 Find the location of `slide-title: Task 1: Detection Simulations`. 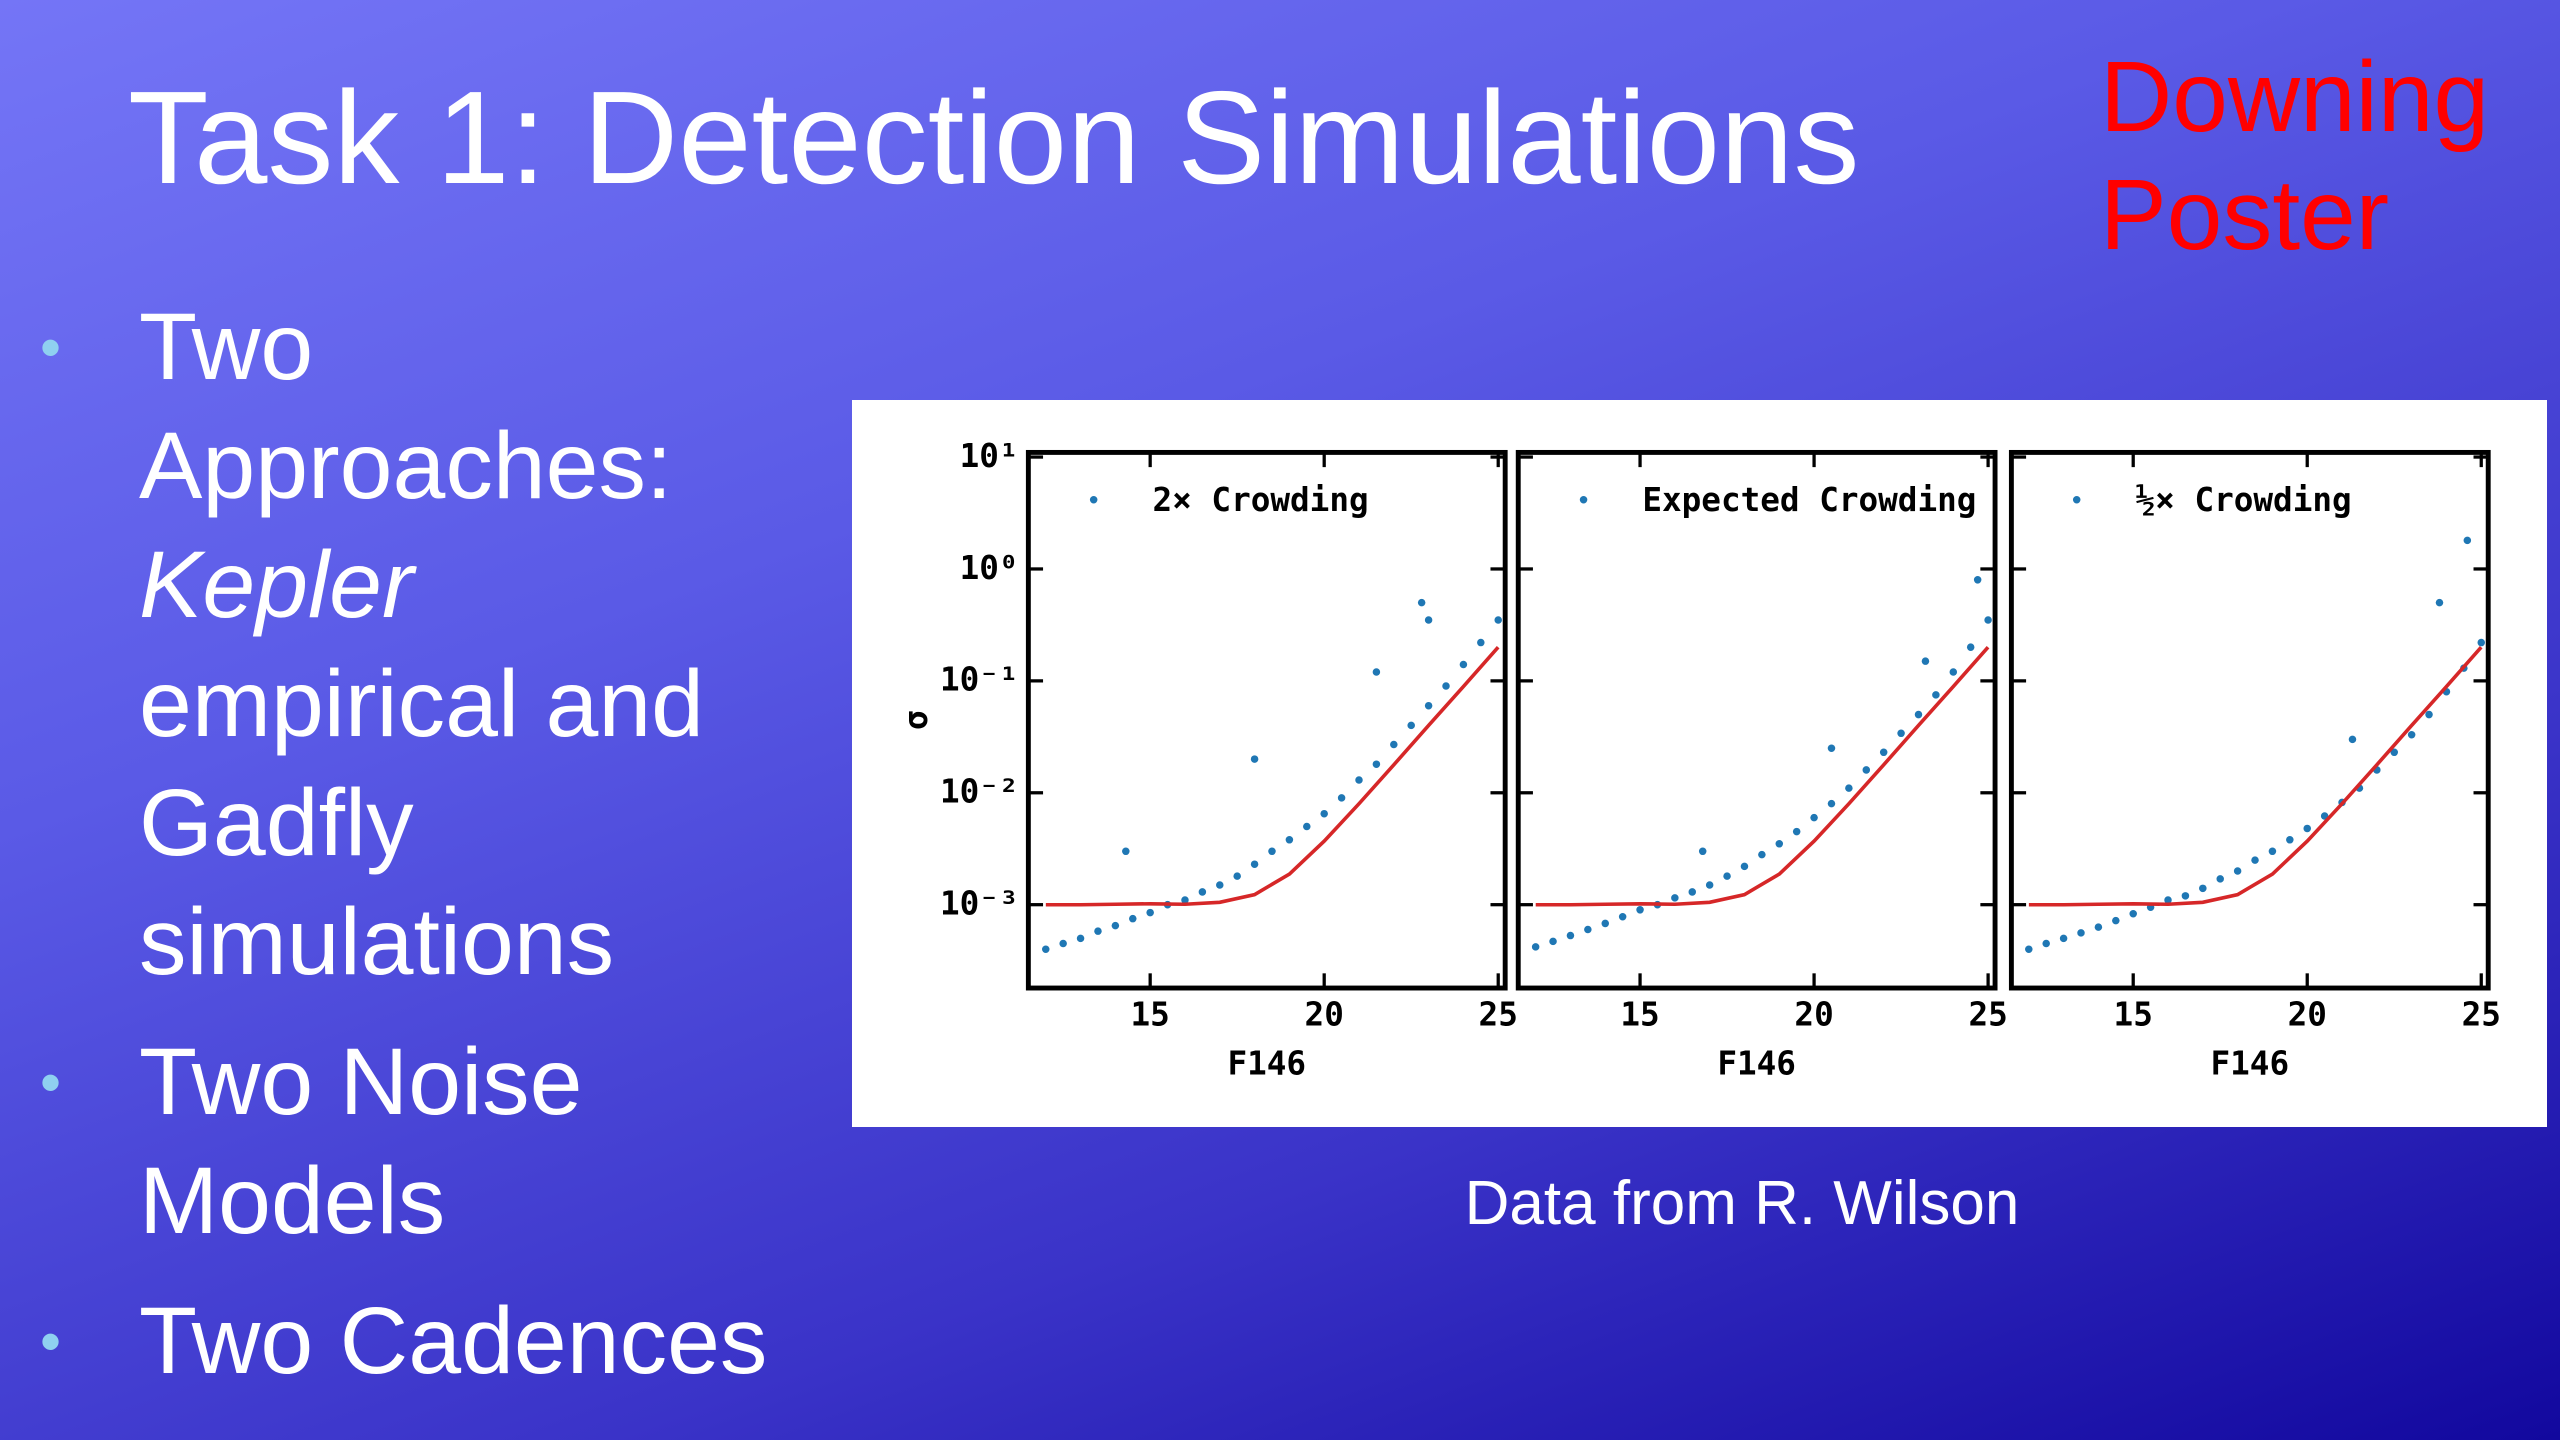

slide-title: Task 1: Detection Simulations is located at coordinates (994, 137).